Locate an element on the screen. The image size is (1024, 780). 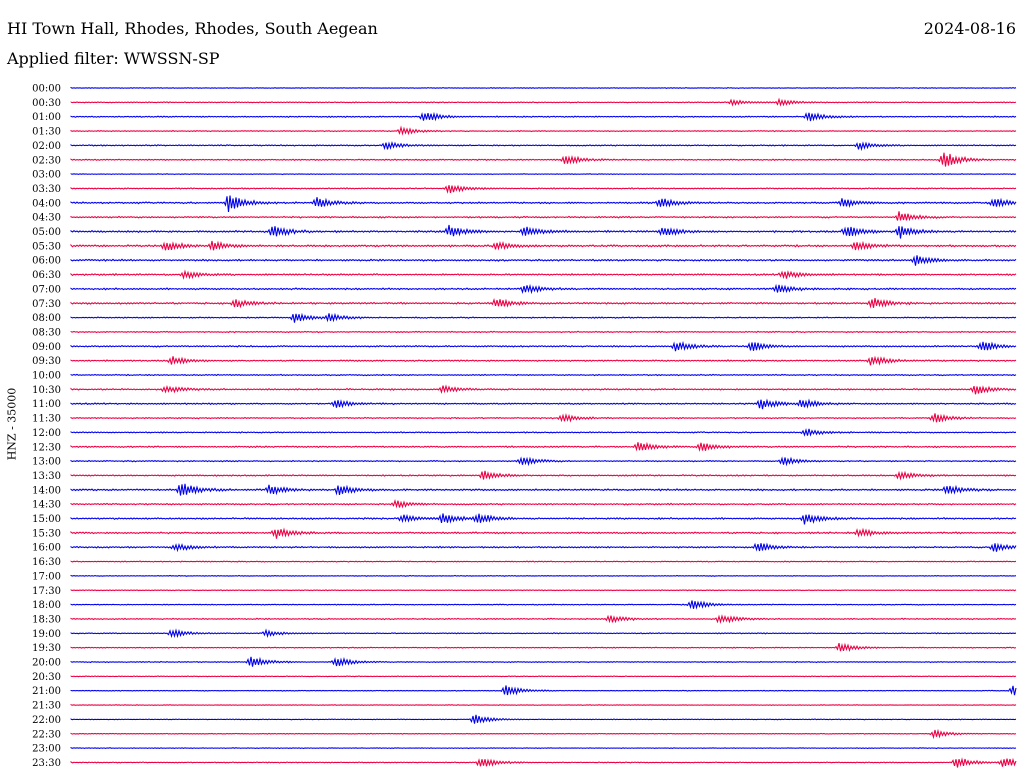
time-tick-label: 13:00 is located at coordinates (46, 462).